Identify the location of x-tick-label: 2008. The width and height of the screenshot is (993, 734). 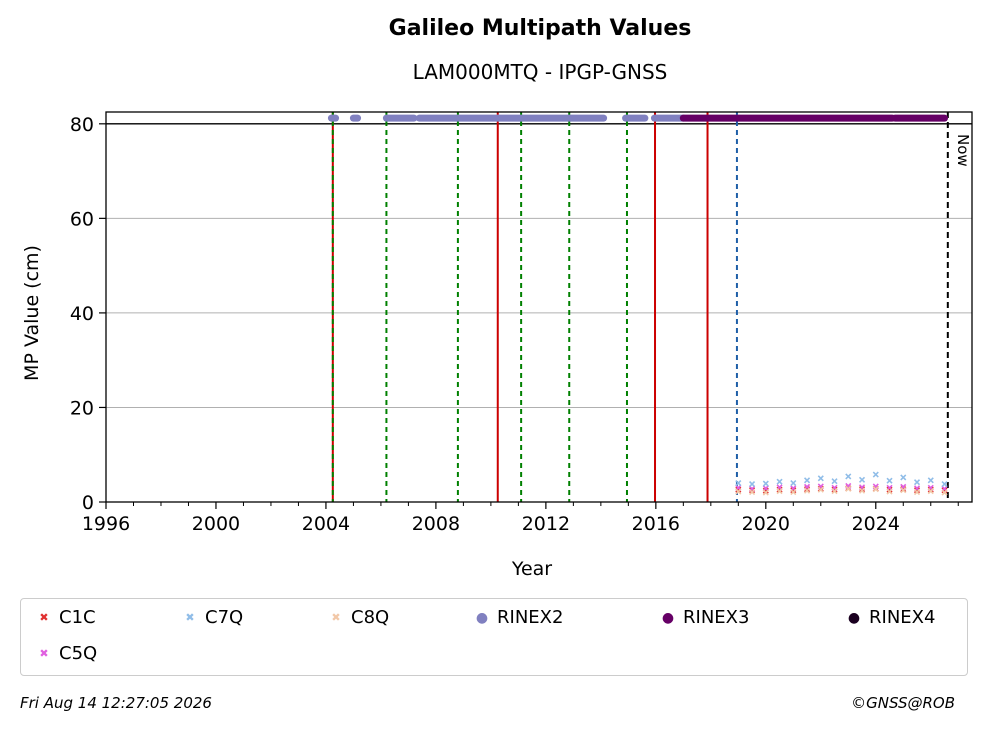
(436, 524).